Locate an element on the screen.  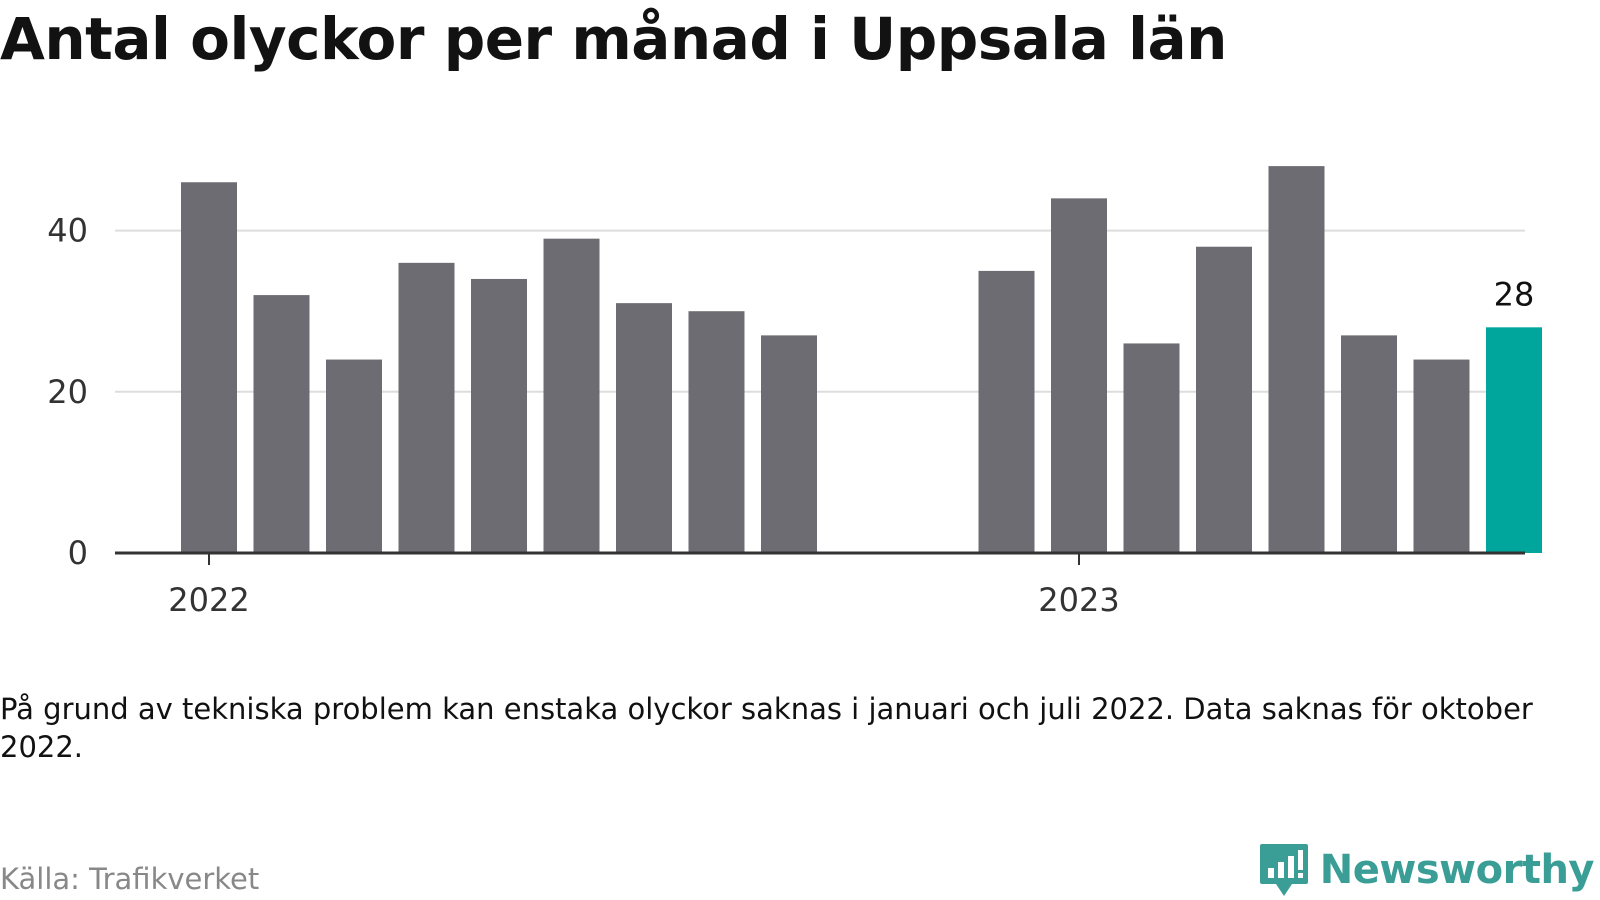
data-label-highlight: 28 is located at coordinates (1514, 294).